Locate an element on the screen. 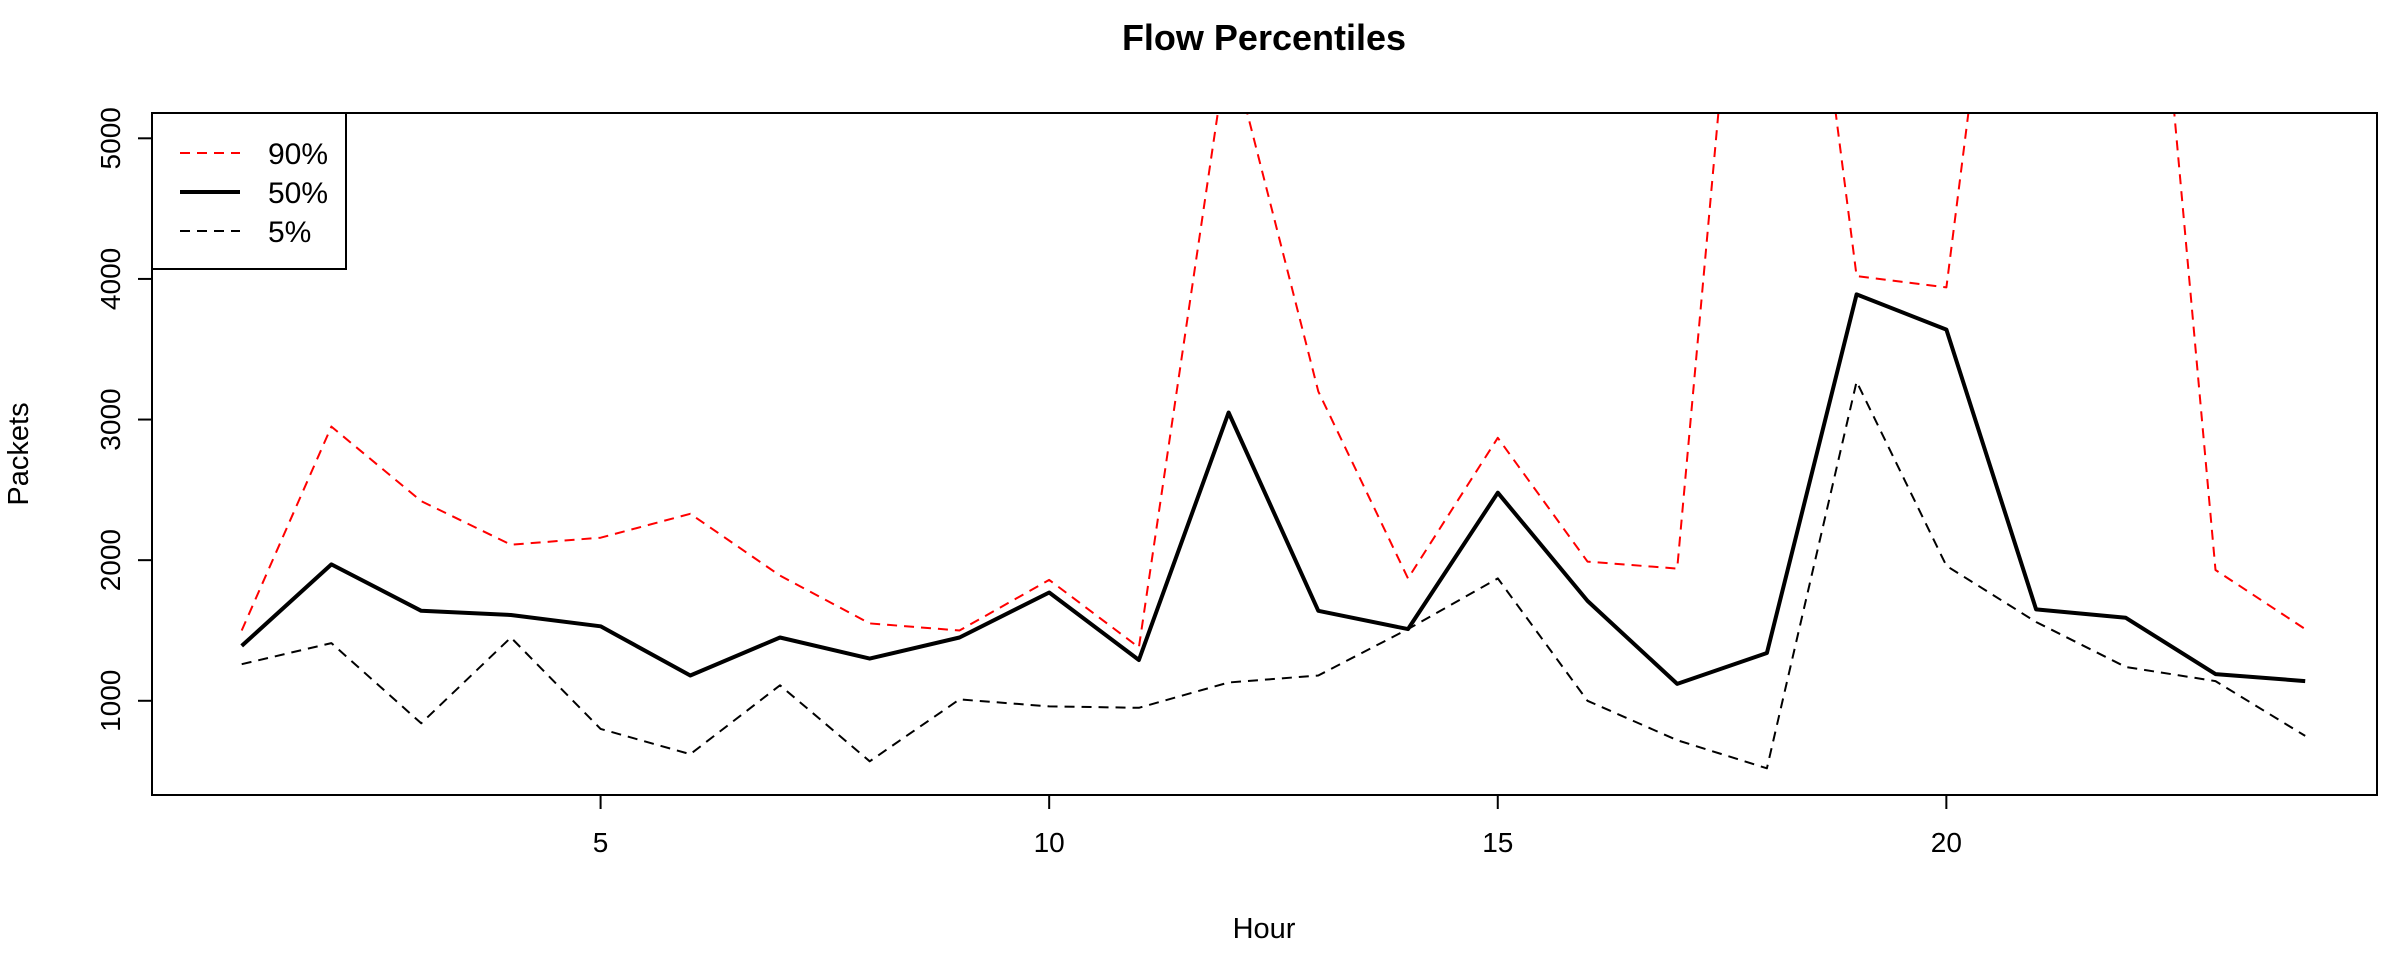  x-tick-label: 20 is located at coordinates (1946, 842).